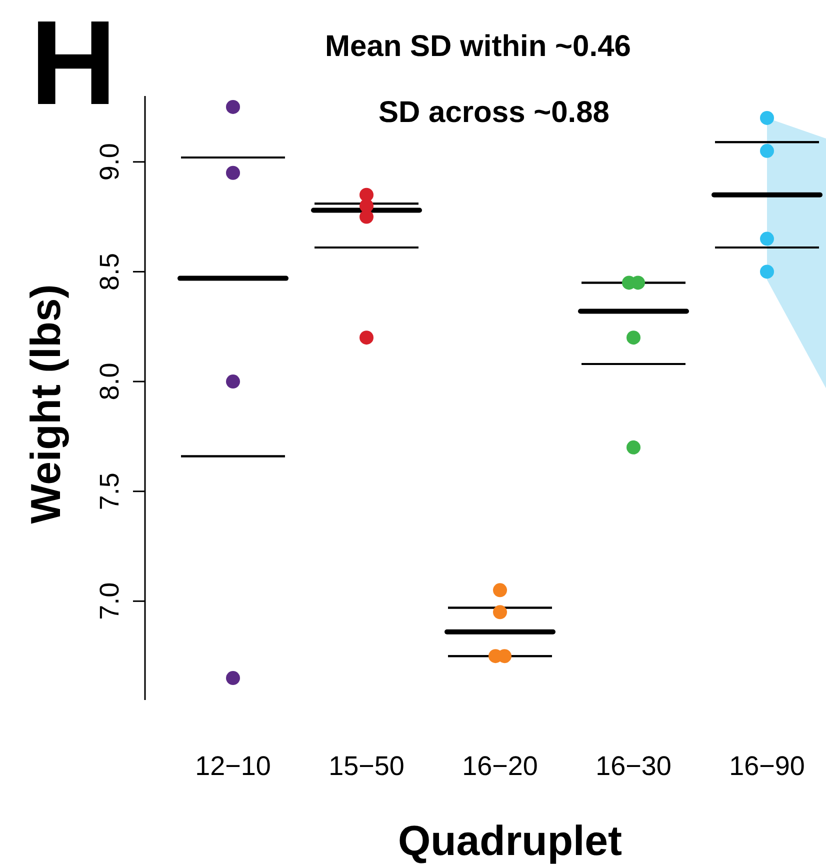  What do you see at coordinates (510, 840) in the screenshot?
I see `x-axis-title: Quadruplet` at bounding box center [510, 840].